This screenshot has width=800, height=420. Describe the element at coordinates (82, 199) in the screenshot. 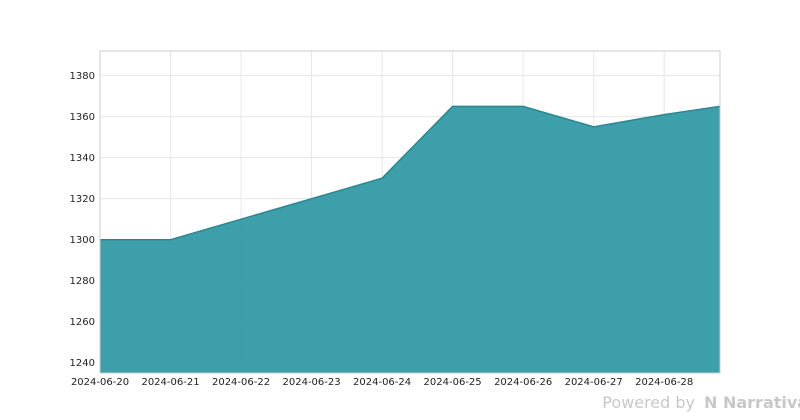

I see `y-tick-label: 1320` at that location.